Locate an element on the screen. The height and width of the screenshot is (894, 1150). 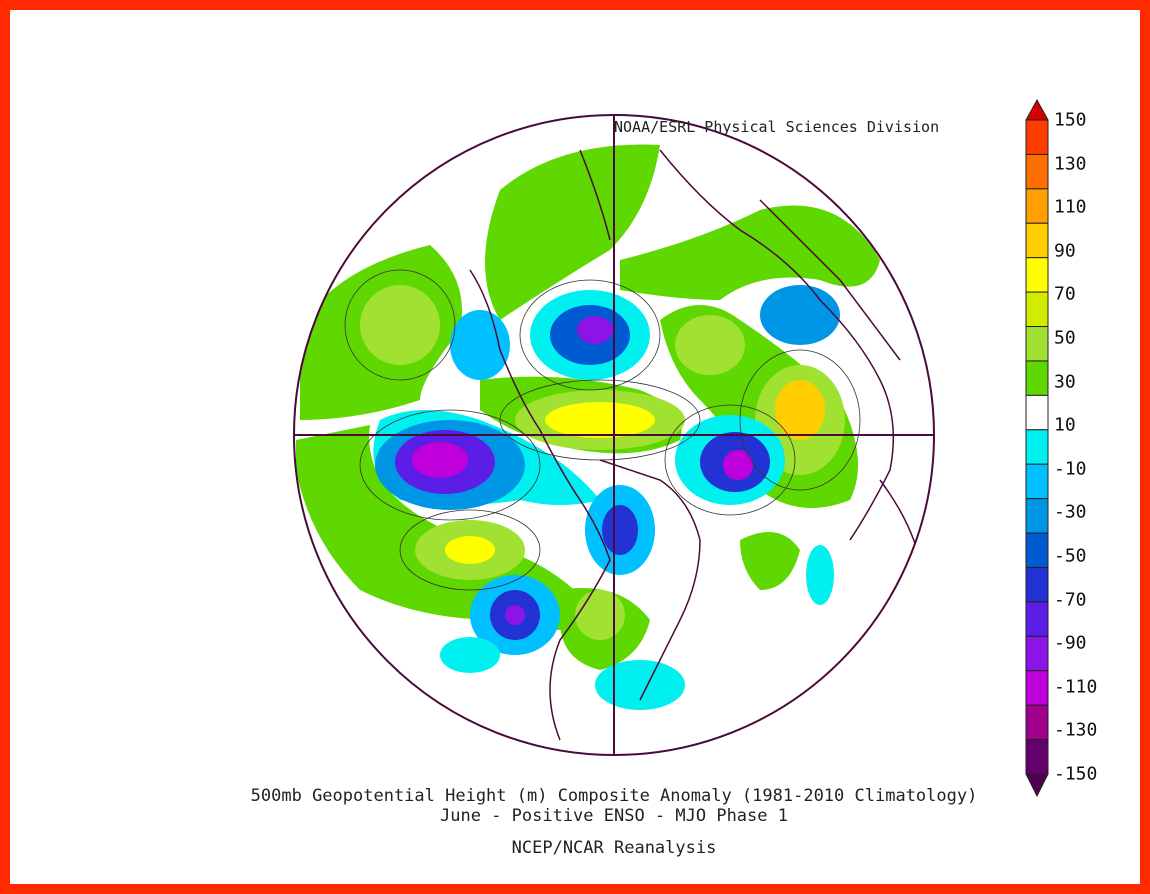
legend-arrow-top is located at coordinates (1037, 109).